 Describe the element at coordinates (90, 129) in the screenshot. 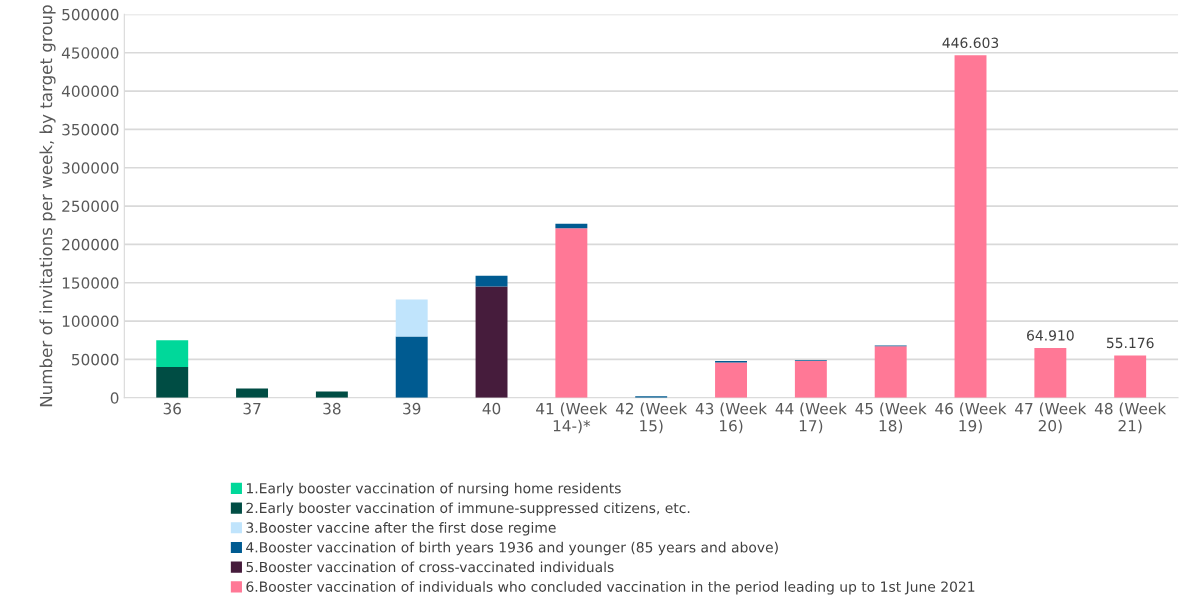

I see `y-tick-label: 350000` at that location.